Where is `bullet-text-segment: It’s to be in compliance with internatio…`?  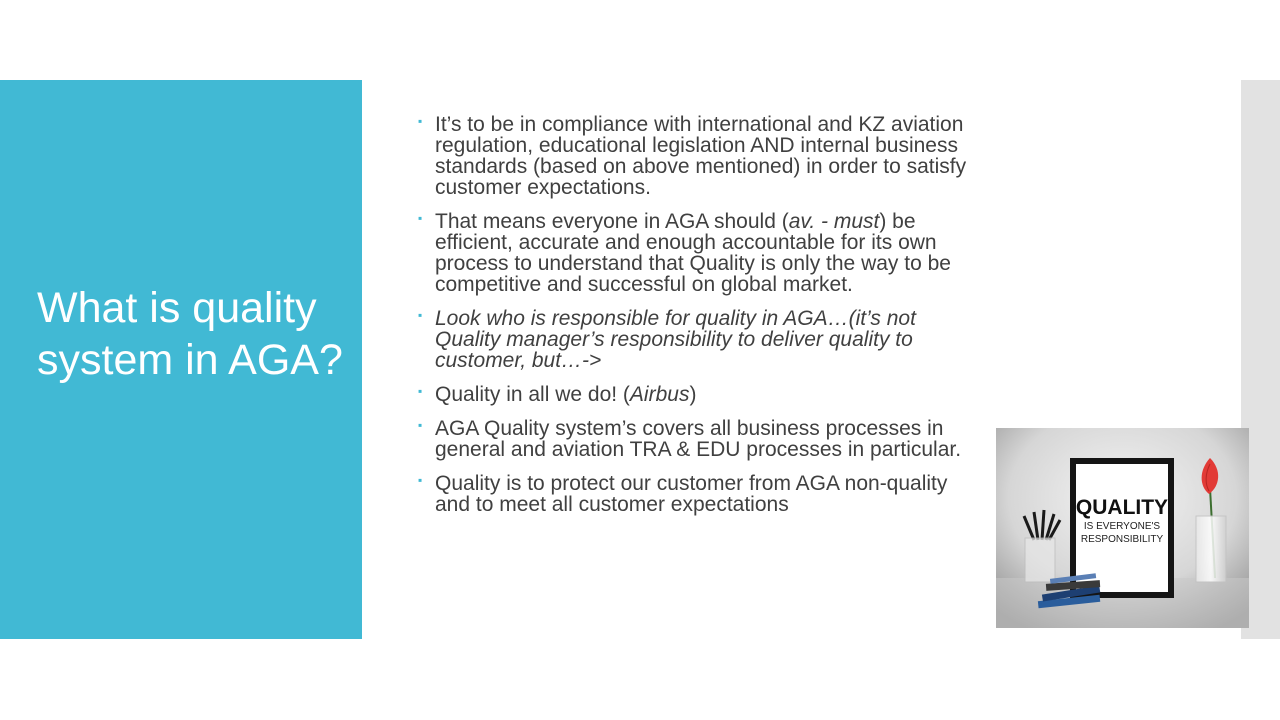 bullet-text-segment: It’s to be in compliance with internatio… is located at coordinates (701, 156).